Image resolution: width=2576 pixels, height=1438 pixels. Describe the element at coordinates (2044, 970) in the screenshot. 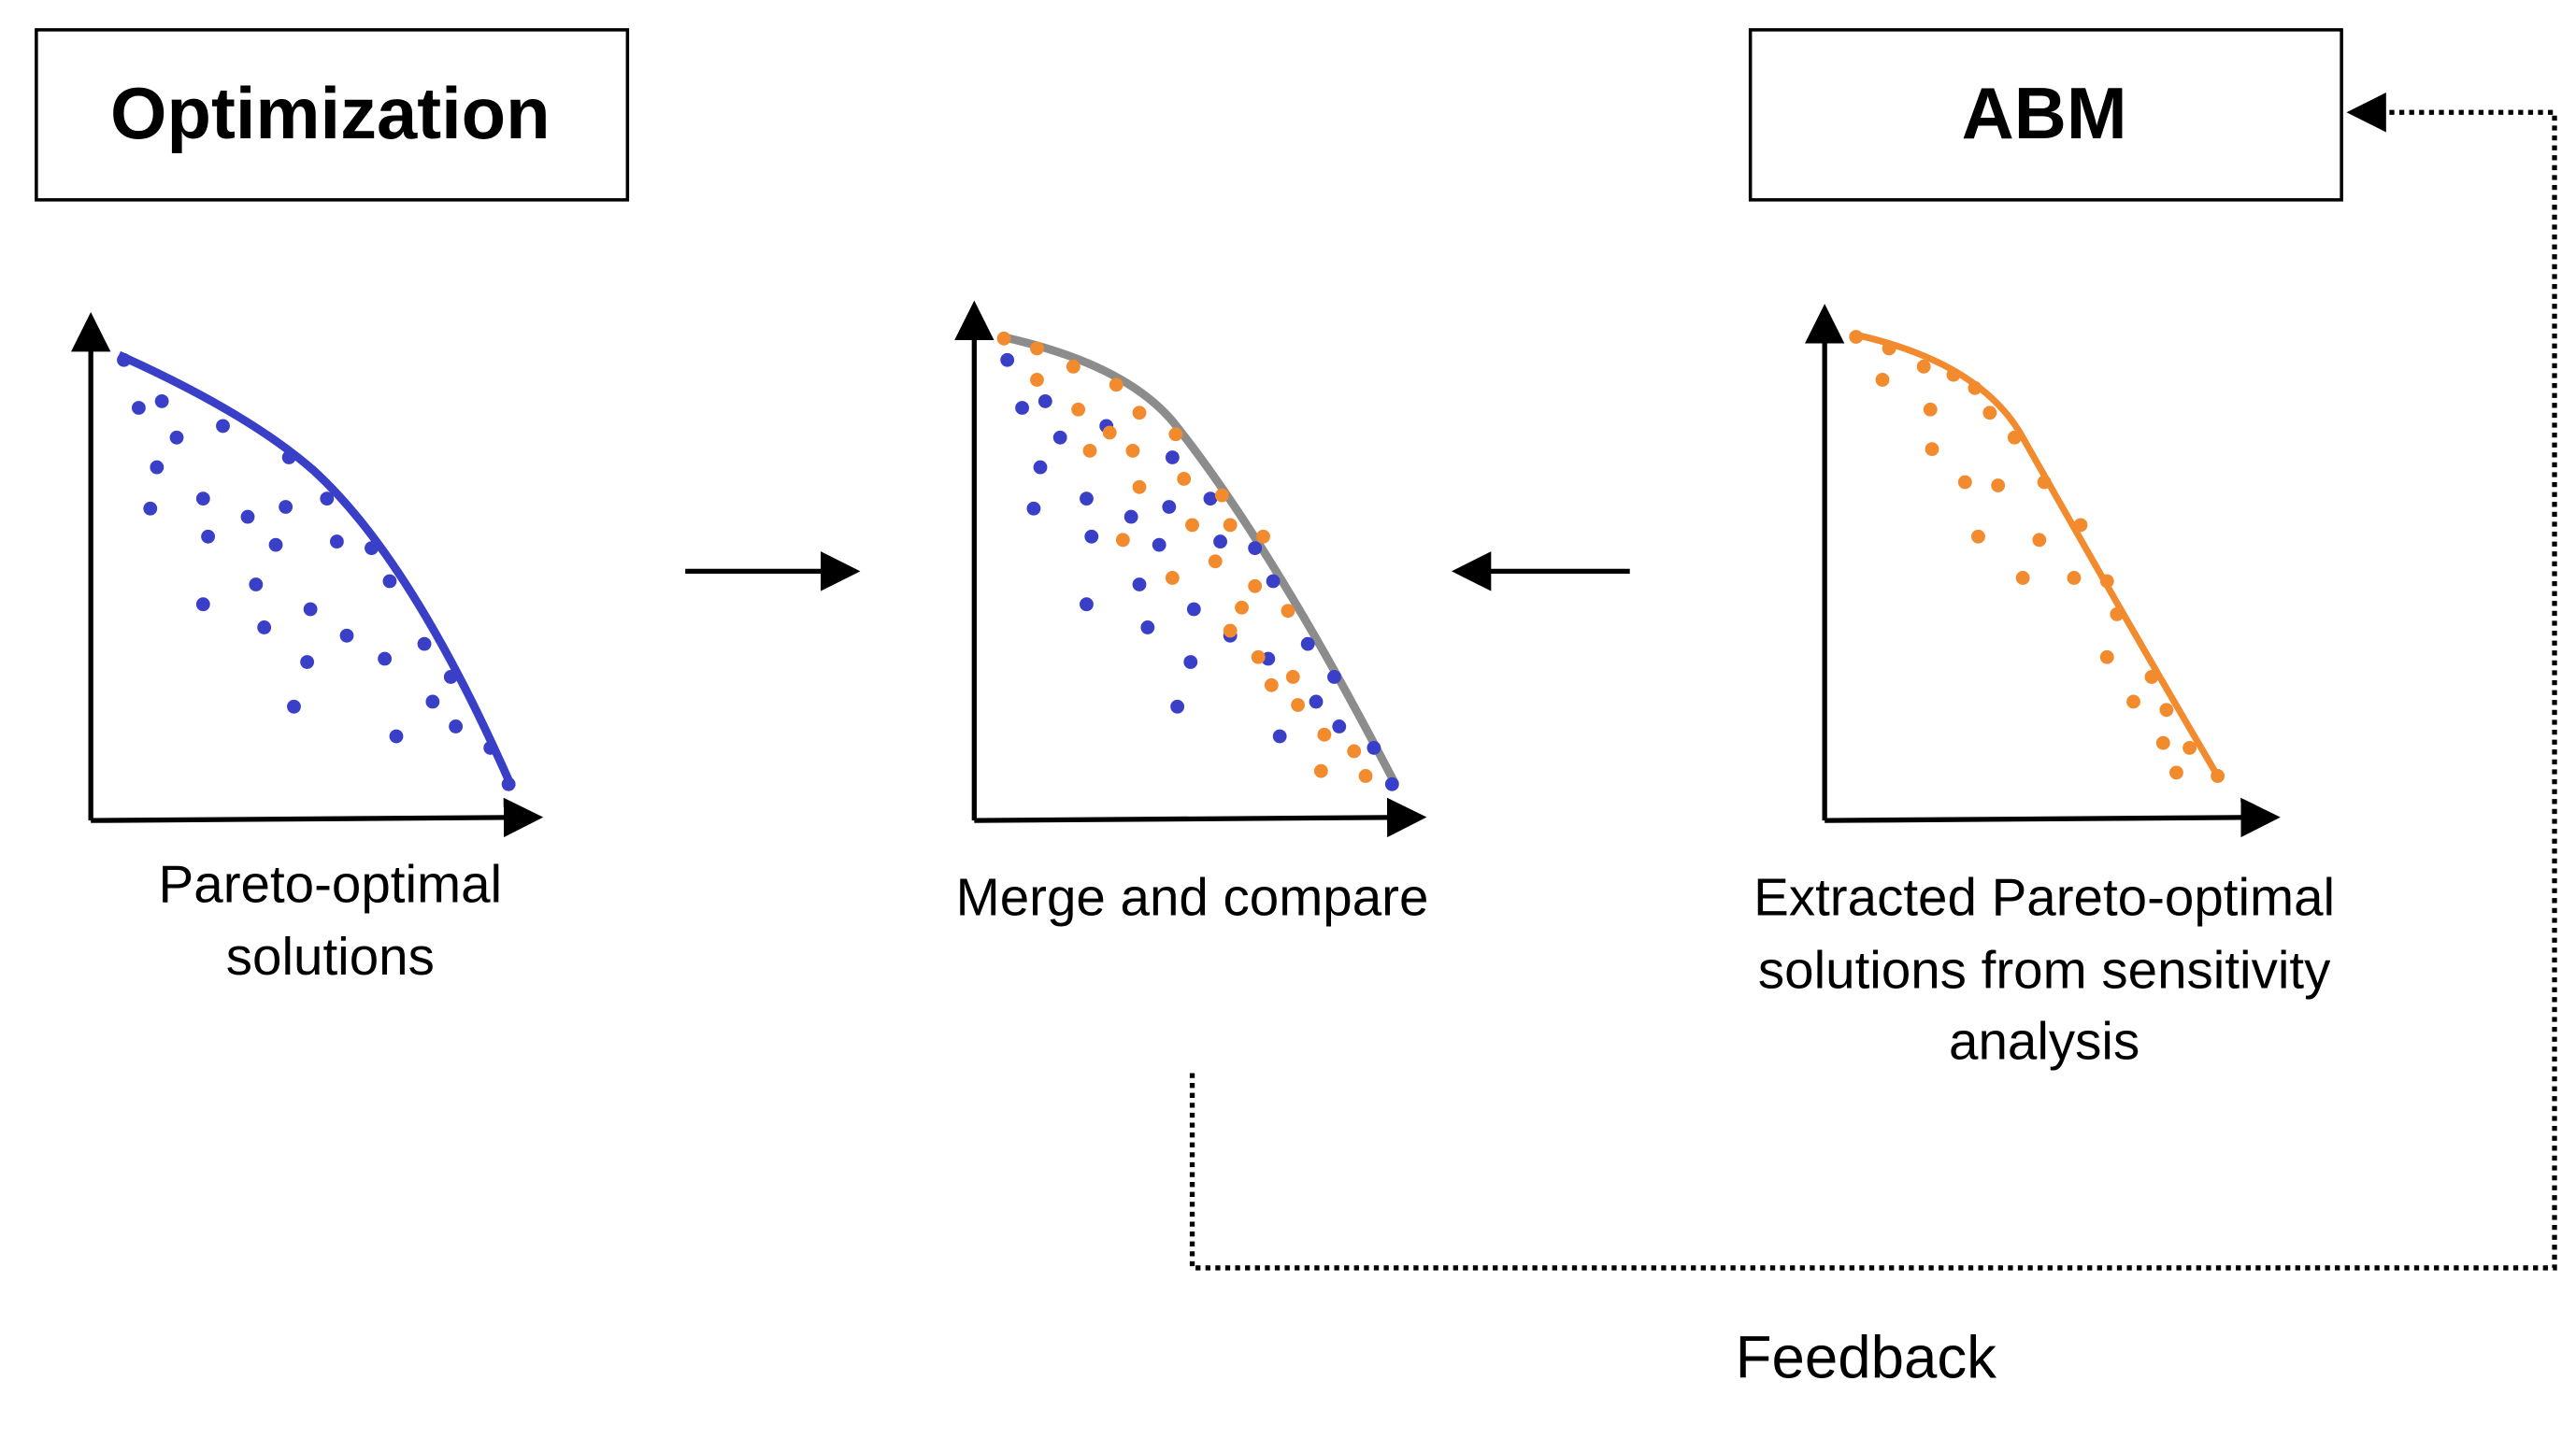

I see `caption: solutions from sensitivity` at that location.